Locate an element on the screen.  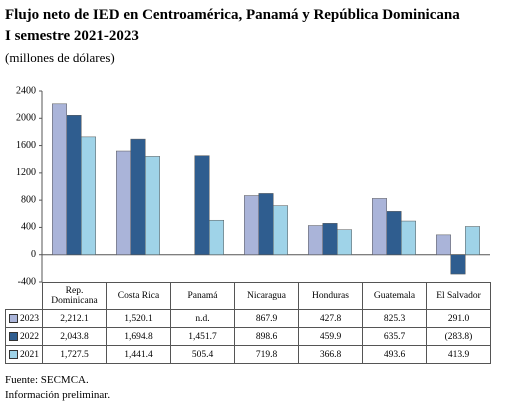
category-label: Honduras is located at coordinates (330, 296).